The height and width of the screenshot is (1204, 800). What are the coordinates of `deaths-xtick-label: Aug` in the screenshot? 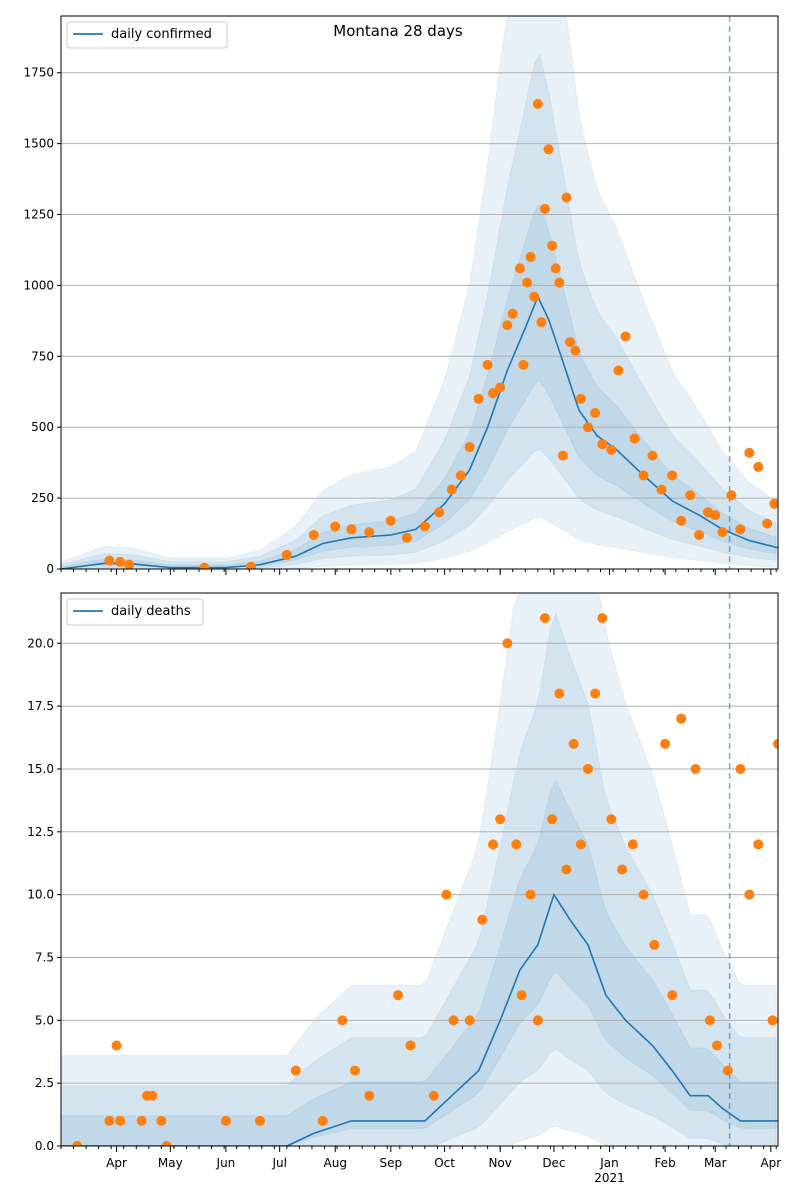 It's located at (335, 1163).